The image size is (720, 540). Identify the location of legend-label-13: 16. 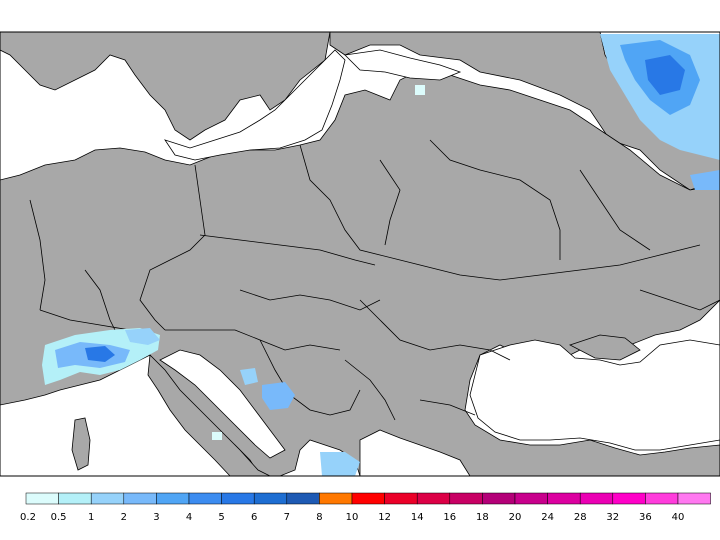
(449, 517).